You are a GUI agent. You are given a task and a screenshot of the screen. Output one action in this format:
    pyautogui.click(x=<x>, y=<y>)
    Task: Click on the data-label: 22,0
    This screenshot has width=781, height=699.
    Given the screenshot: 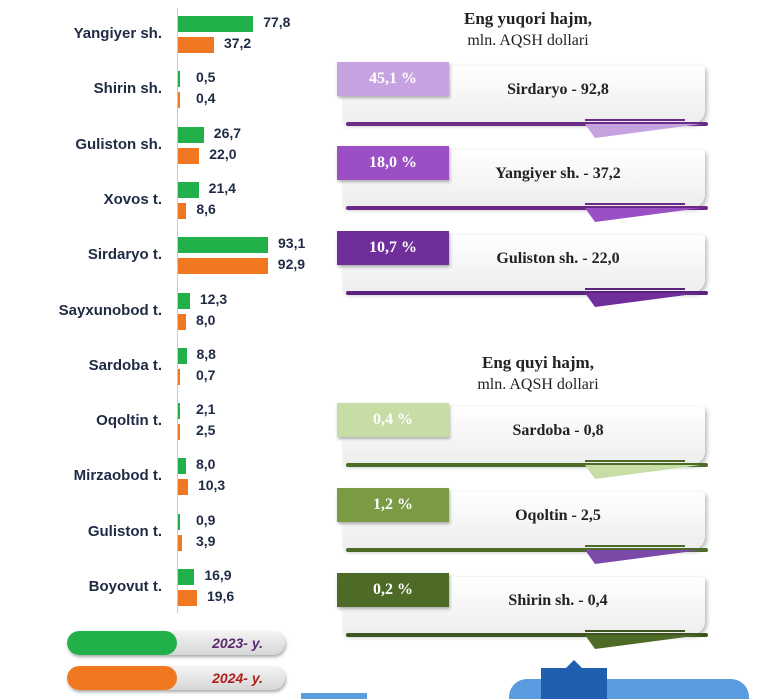 What is the action you would take?
    pyautogui.click(x=223, y=153)
    